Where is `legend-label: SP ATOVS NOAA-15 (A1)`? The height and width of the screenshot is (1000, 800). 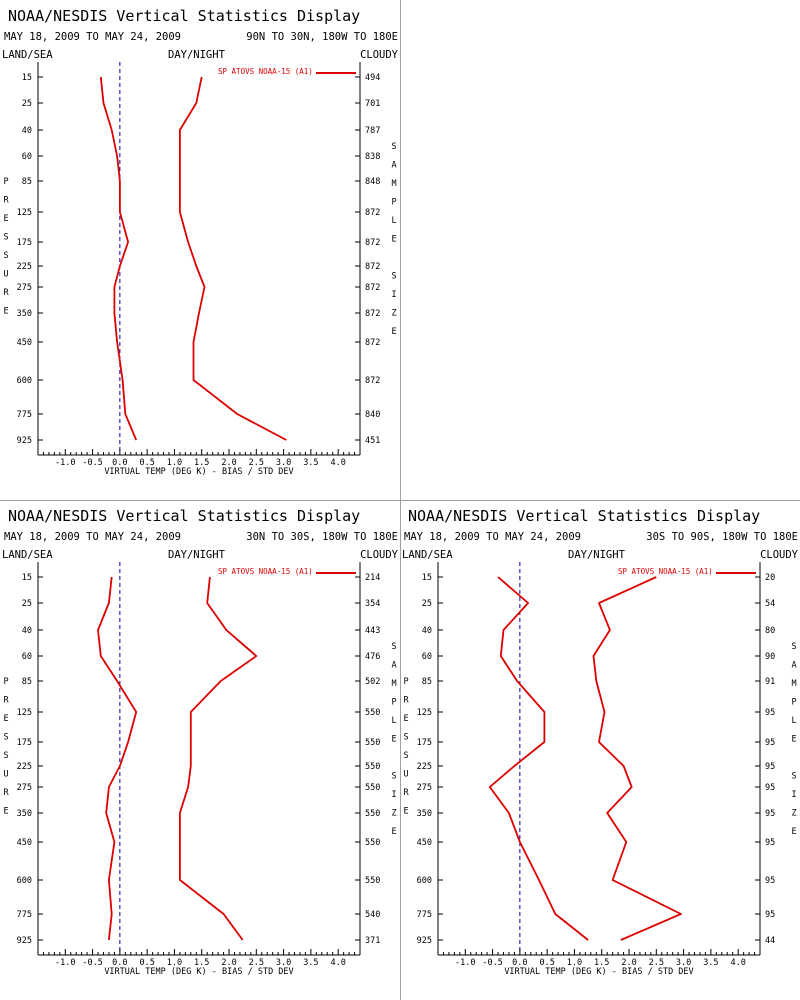
legend-label: SP ATOVS NOAA-15 (A1) is located at coordinates (665, 571).